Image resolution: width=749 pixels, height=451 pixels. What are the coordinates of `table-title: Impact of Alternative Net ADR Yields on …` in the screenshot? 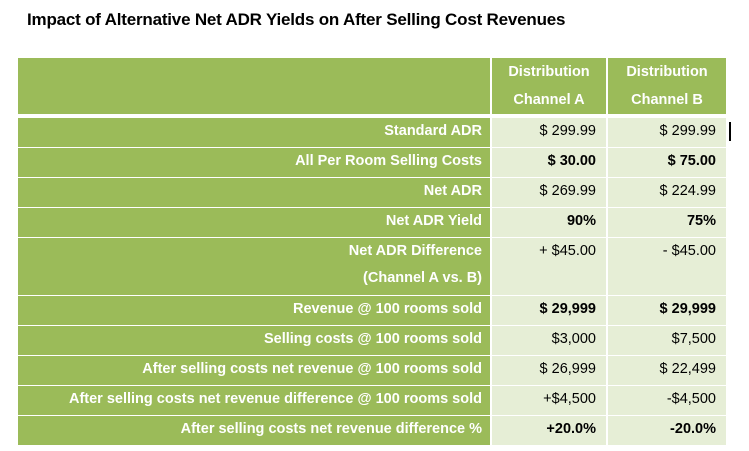 It's located at (296, 19).